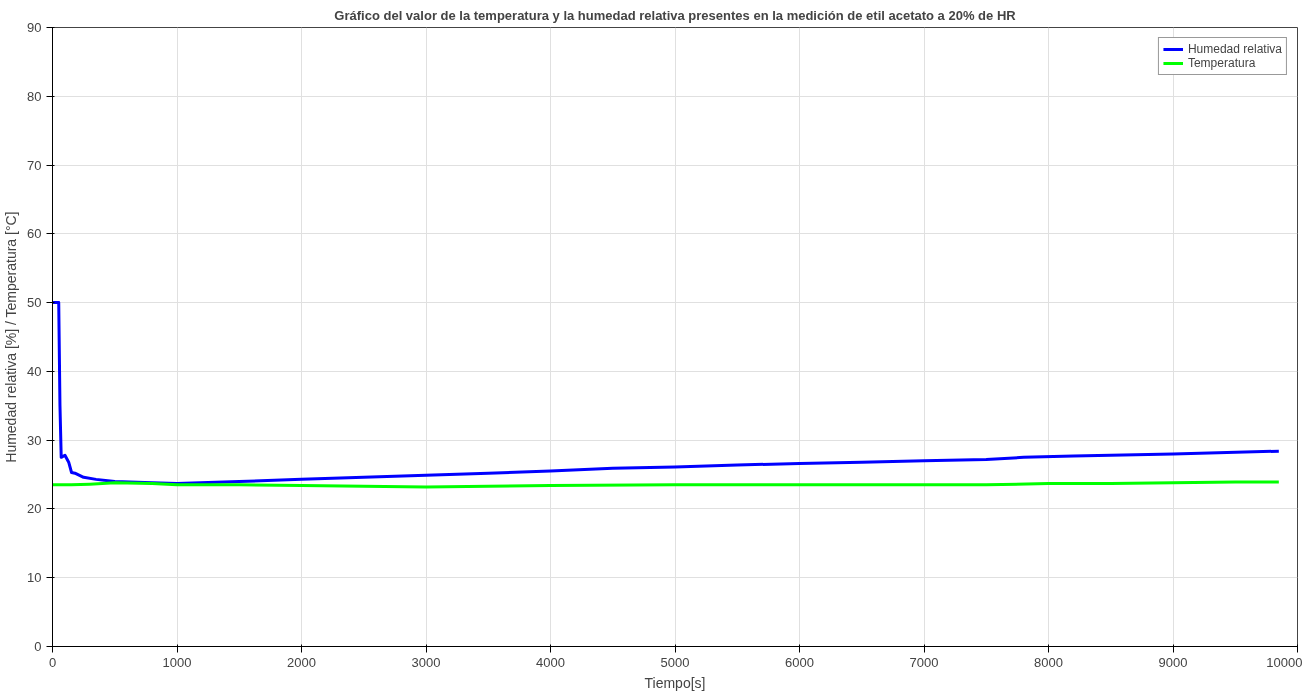 The image size is (1302, 693). What do you see at coordinates (924, 662) in the screenshot?
I see `x-tick-label: 7000` at bounding box center [924, 662].